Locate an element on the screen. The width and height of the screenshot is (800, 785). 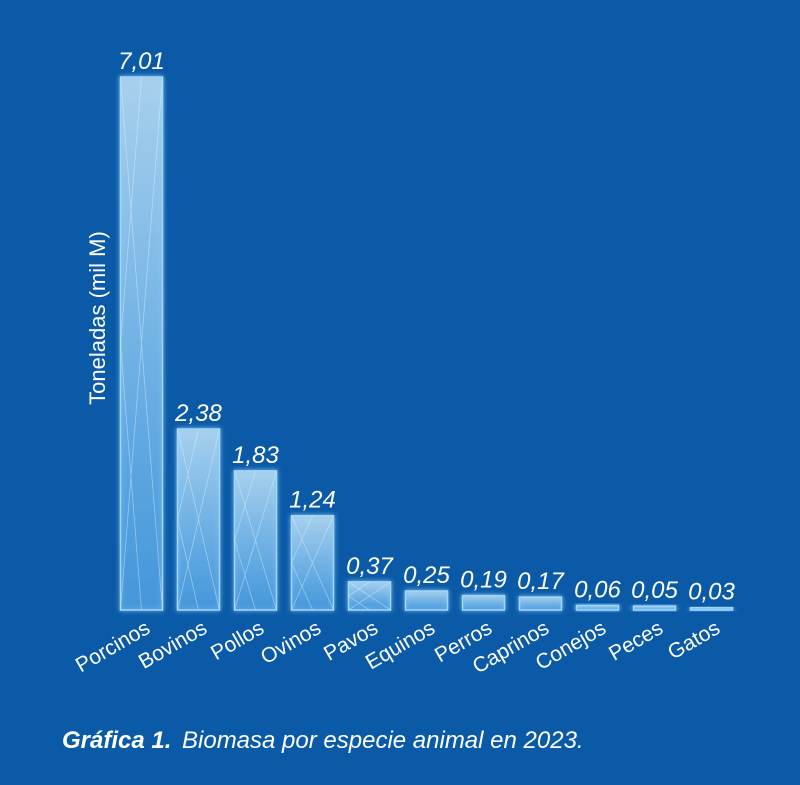
value-label: 1,83 is located at coordinates (255, 455).